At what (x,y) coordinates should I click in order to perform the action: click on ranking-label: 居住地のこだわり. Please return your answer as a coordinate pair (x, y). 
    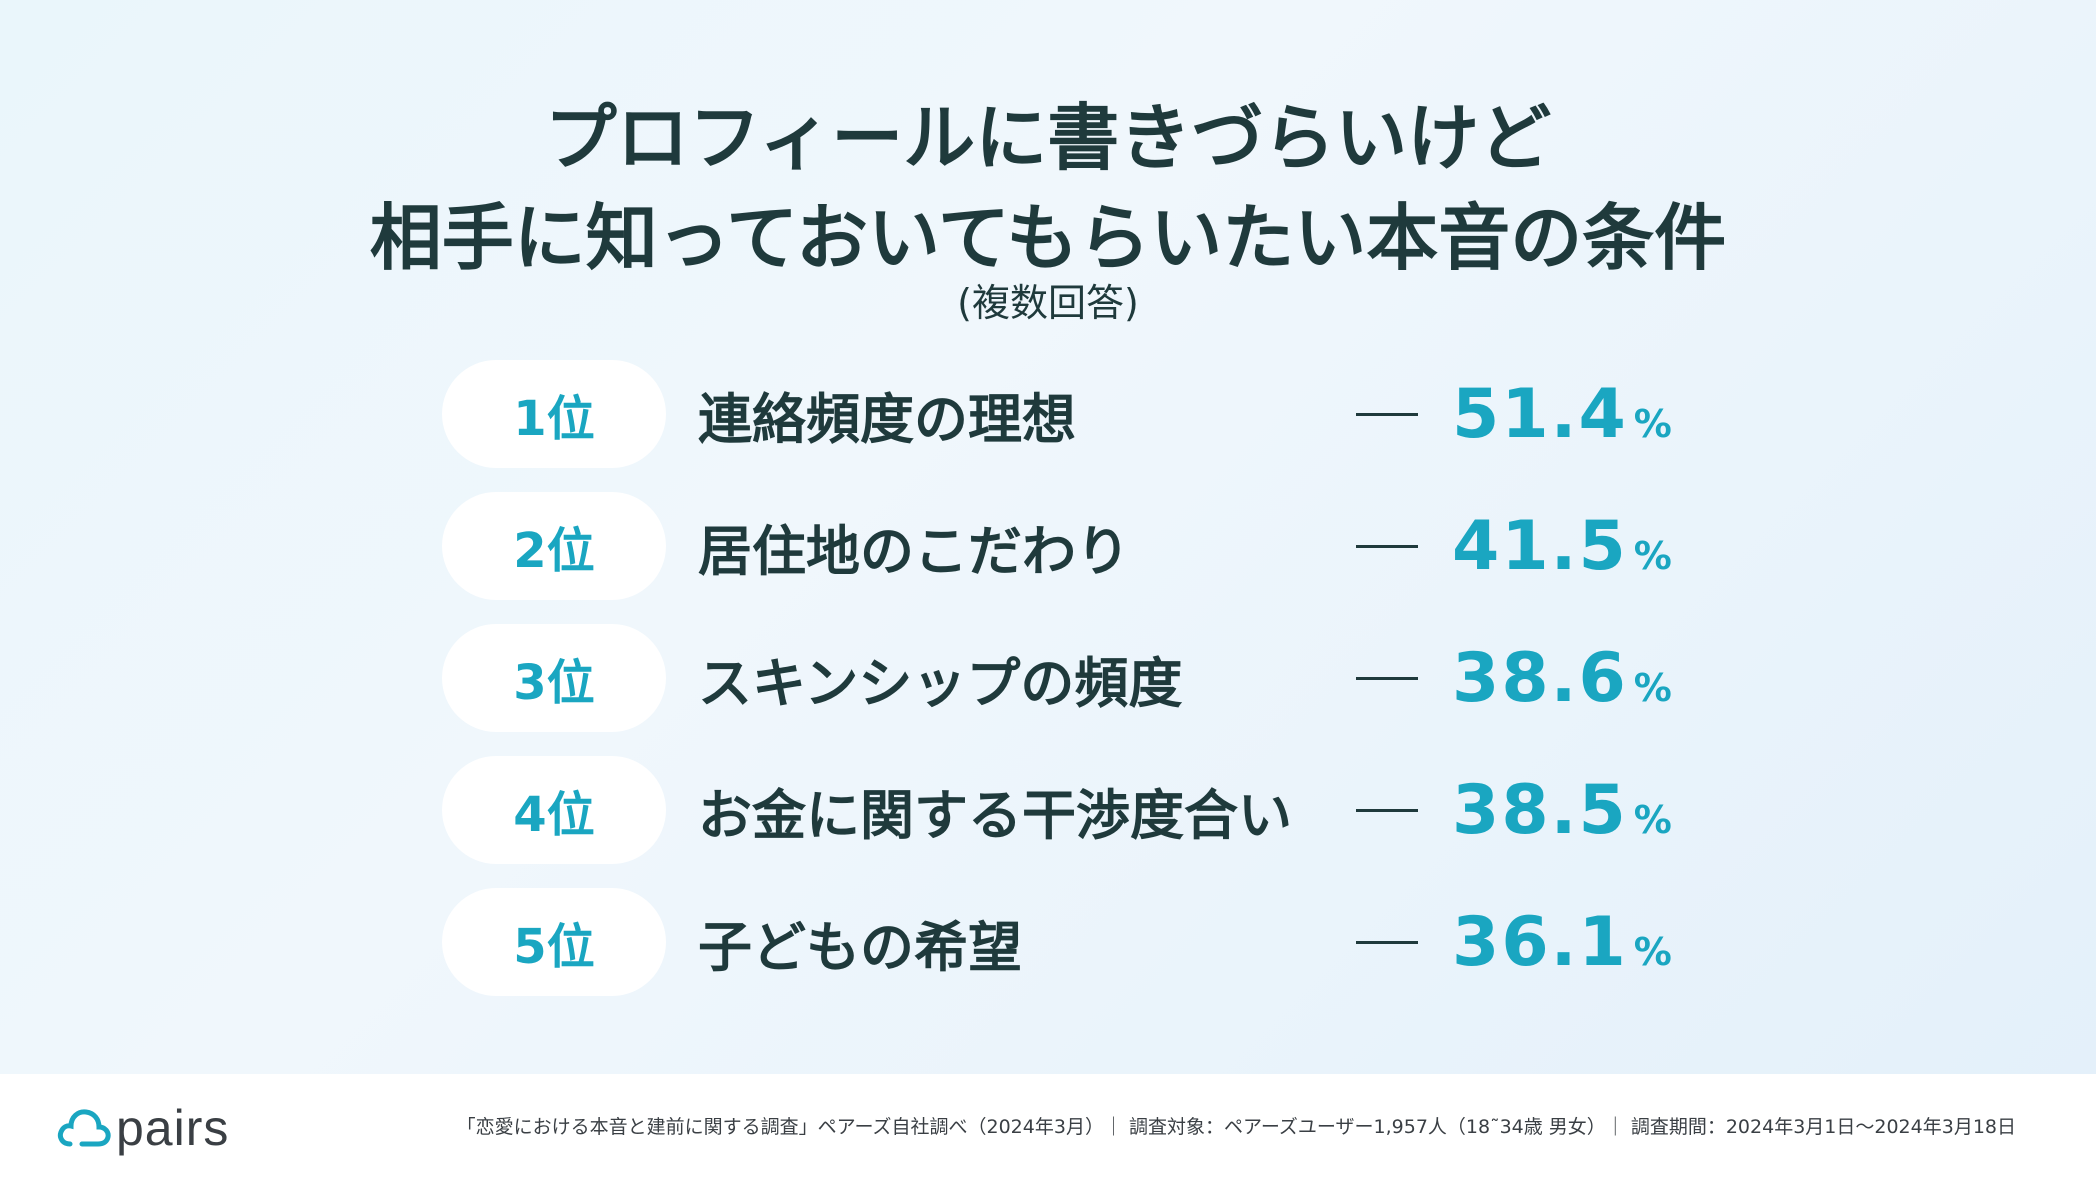
    Looking at the image, I should click on (914, 551).